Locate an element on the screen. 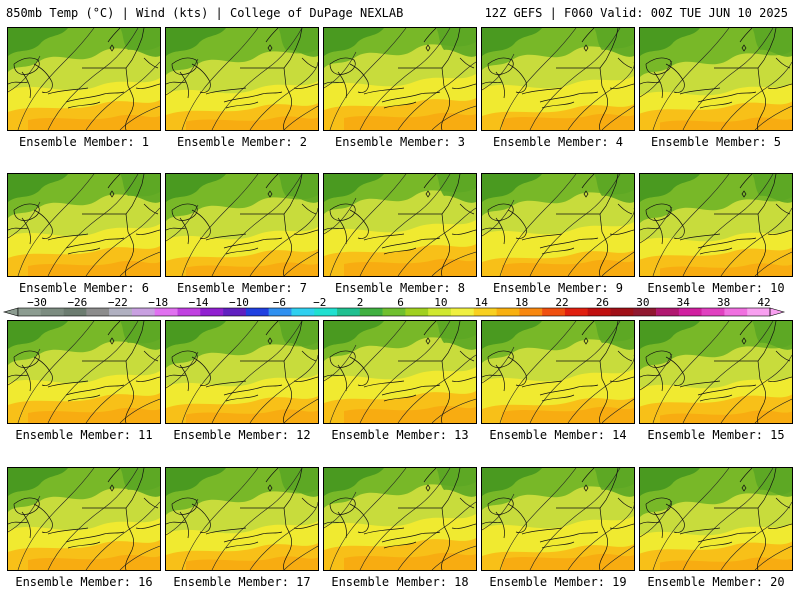 This screenshot has width=800, height=600. ensemble-member-label: Ensemble Member: 2 is located at coordinates (242, 142).